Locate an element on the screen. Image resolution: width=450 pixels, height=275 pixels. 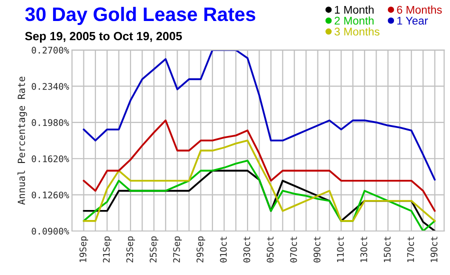
x-tick-label: 11Oct is located at coordinates (340, 249).